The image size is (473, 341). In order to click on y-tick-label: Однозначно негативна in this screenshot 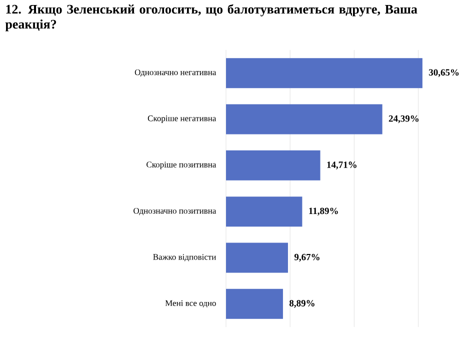, I will do `click(175, 73)`.